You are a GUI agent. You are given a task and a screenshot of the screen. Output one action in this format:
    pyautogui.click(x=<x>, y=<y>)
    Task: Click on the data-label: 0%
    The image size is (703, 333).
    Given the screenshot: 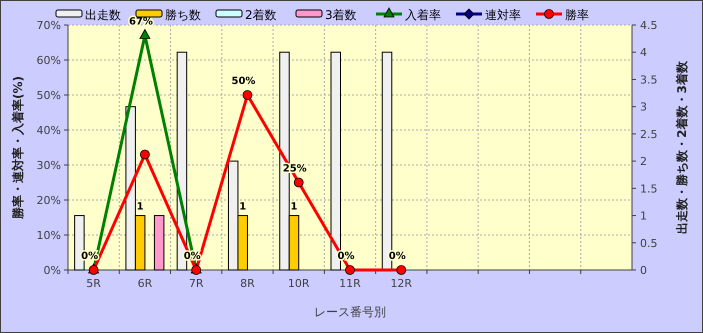 What is the action you would take?
    pyautogui.click(x=192, y=256)
    